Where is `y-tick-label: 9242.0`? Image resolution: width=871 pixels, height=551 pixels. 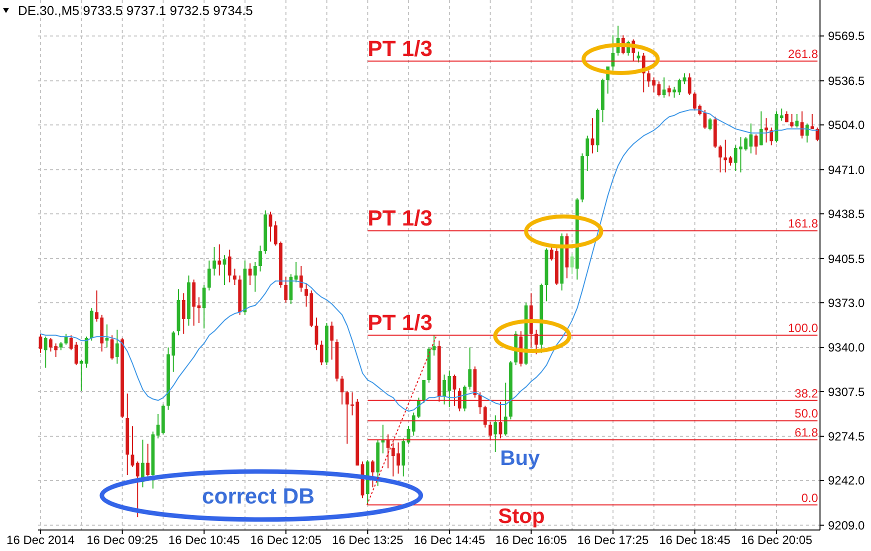 y-tick-label: 9242.0 is located at coordinates (847, 481).